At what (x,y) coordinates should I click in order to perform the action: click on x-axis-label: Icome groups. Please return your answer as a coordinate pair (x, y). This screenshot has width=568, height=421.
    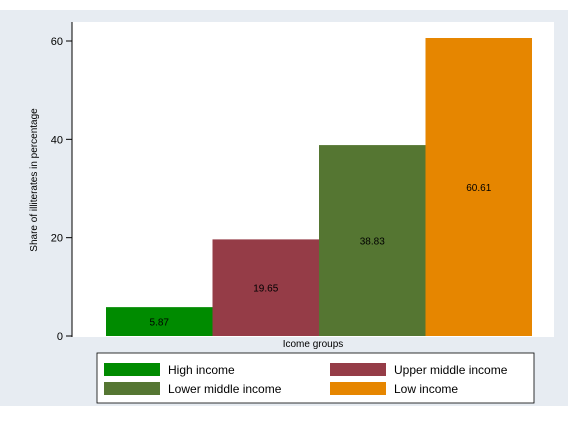
    Looking at the image, I should click on (313, 344).